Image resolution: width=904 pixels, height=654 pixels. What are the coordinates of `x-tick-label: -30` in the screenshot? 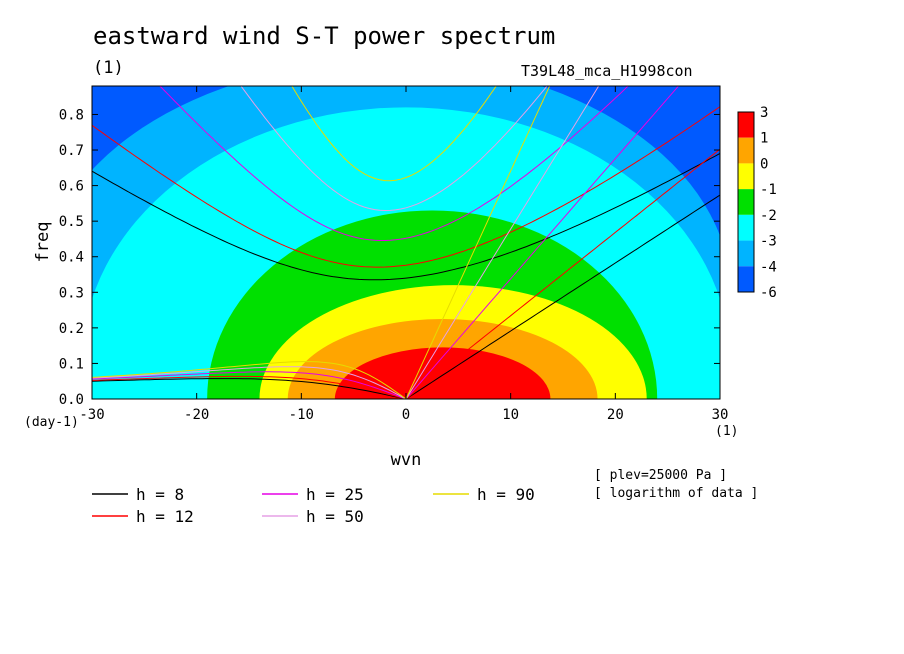 It's located at (91, 415).